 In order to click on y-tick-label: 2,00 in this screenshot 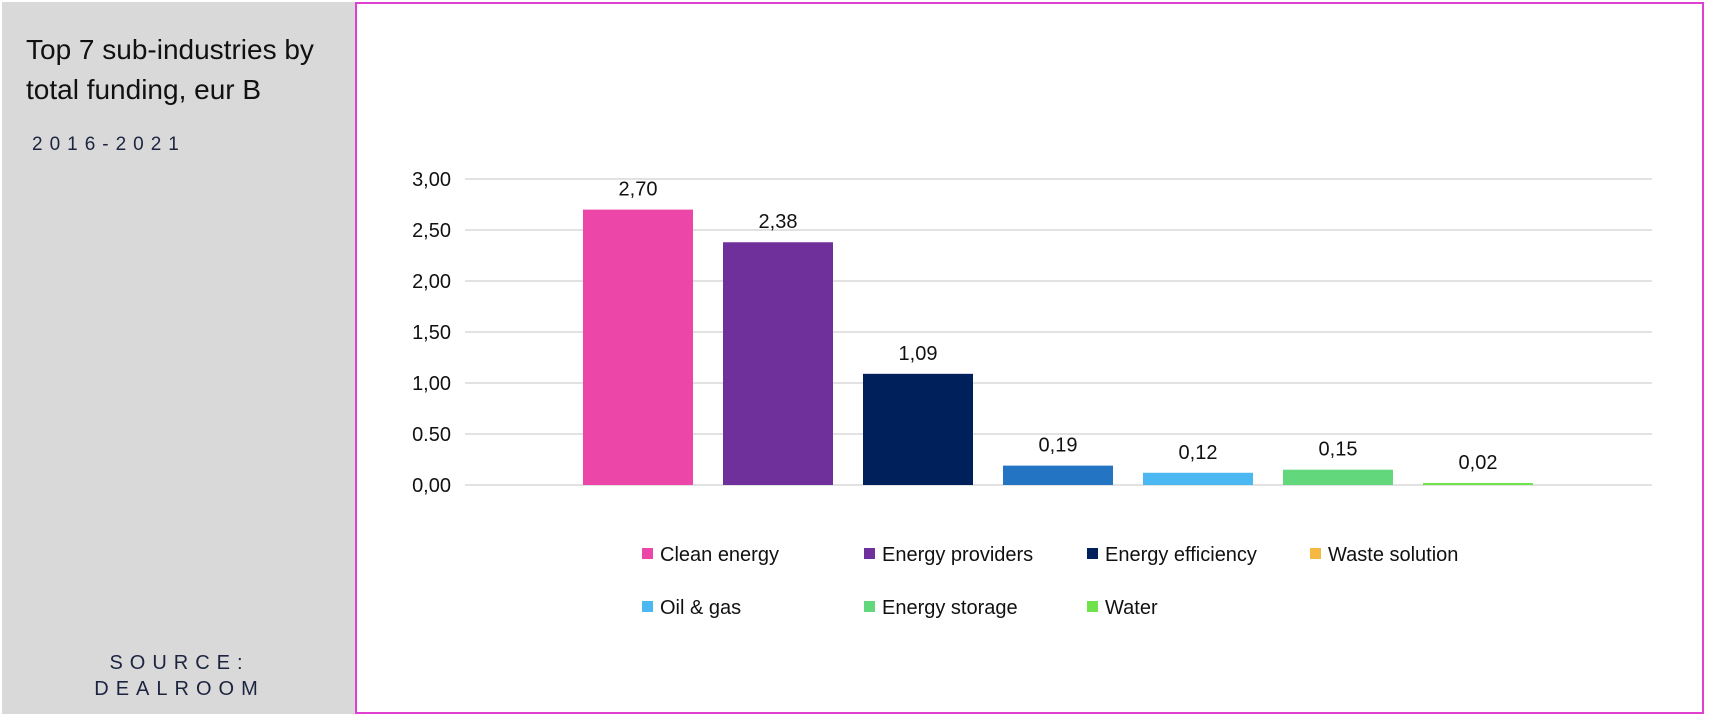, I will do `click(431, 282)`.